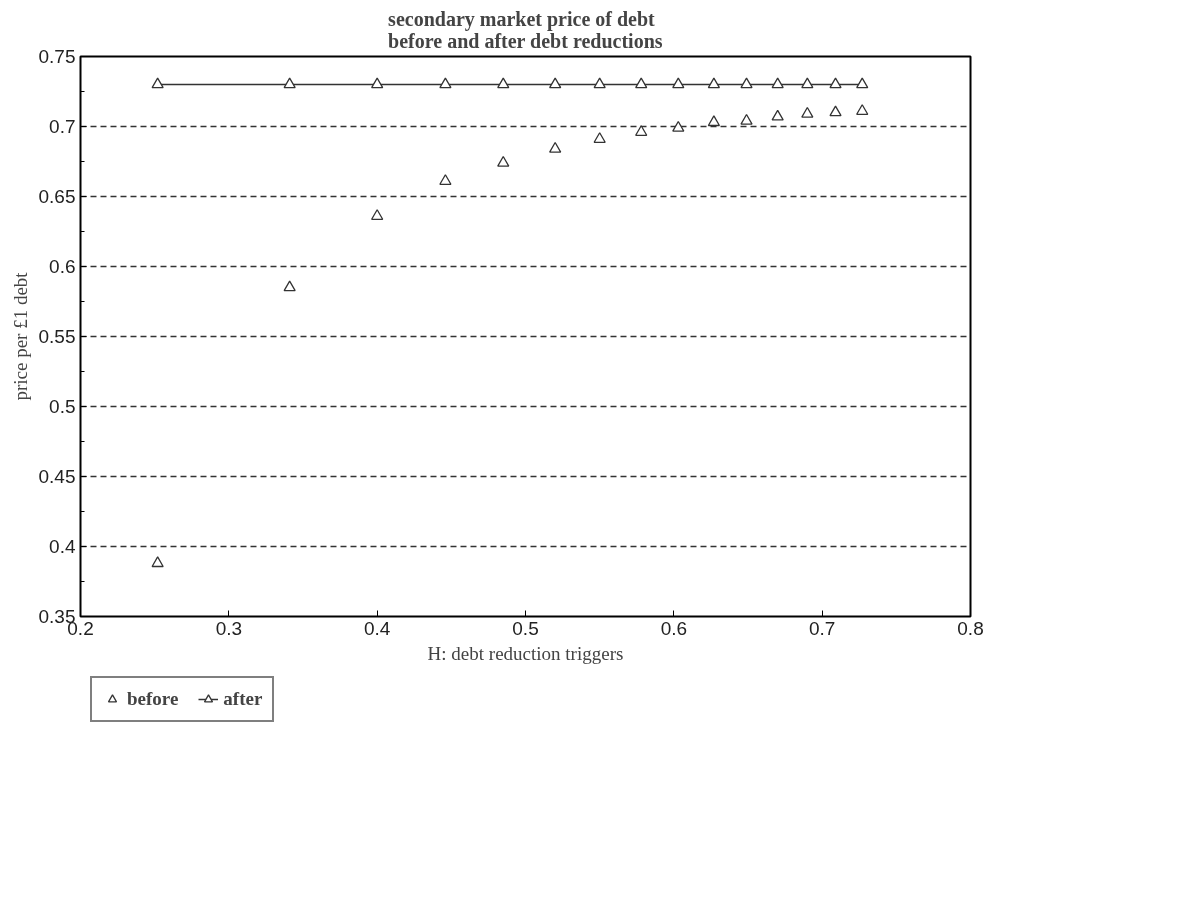  Describe the element at coordinates (229, 628) in the screenshot. I see `x-tick-label: 0.3` at that location.